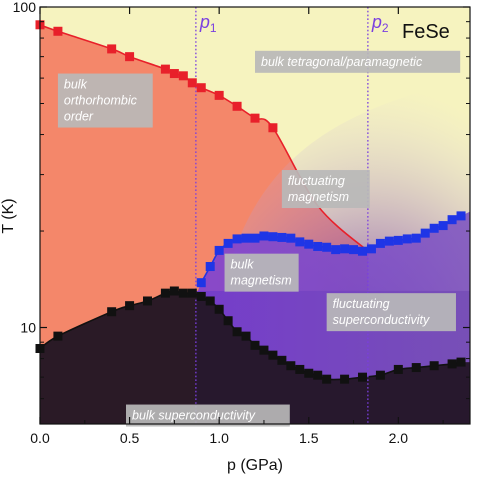 The width and height of the screenshot is (480, 477). What do you see at coordinates (194, 416) in the screenshot?
I see `svg-text: bulk superconductivity` at bounding box center [194, 416].